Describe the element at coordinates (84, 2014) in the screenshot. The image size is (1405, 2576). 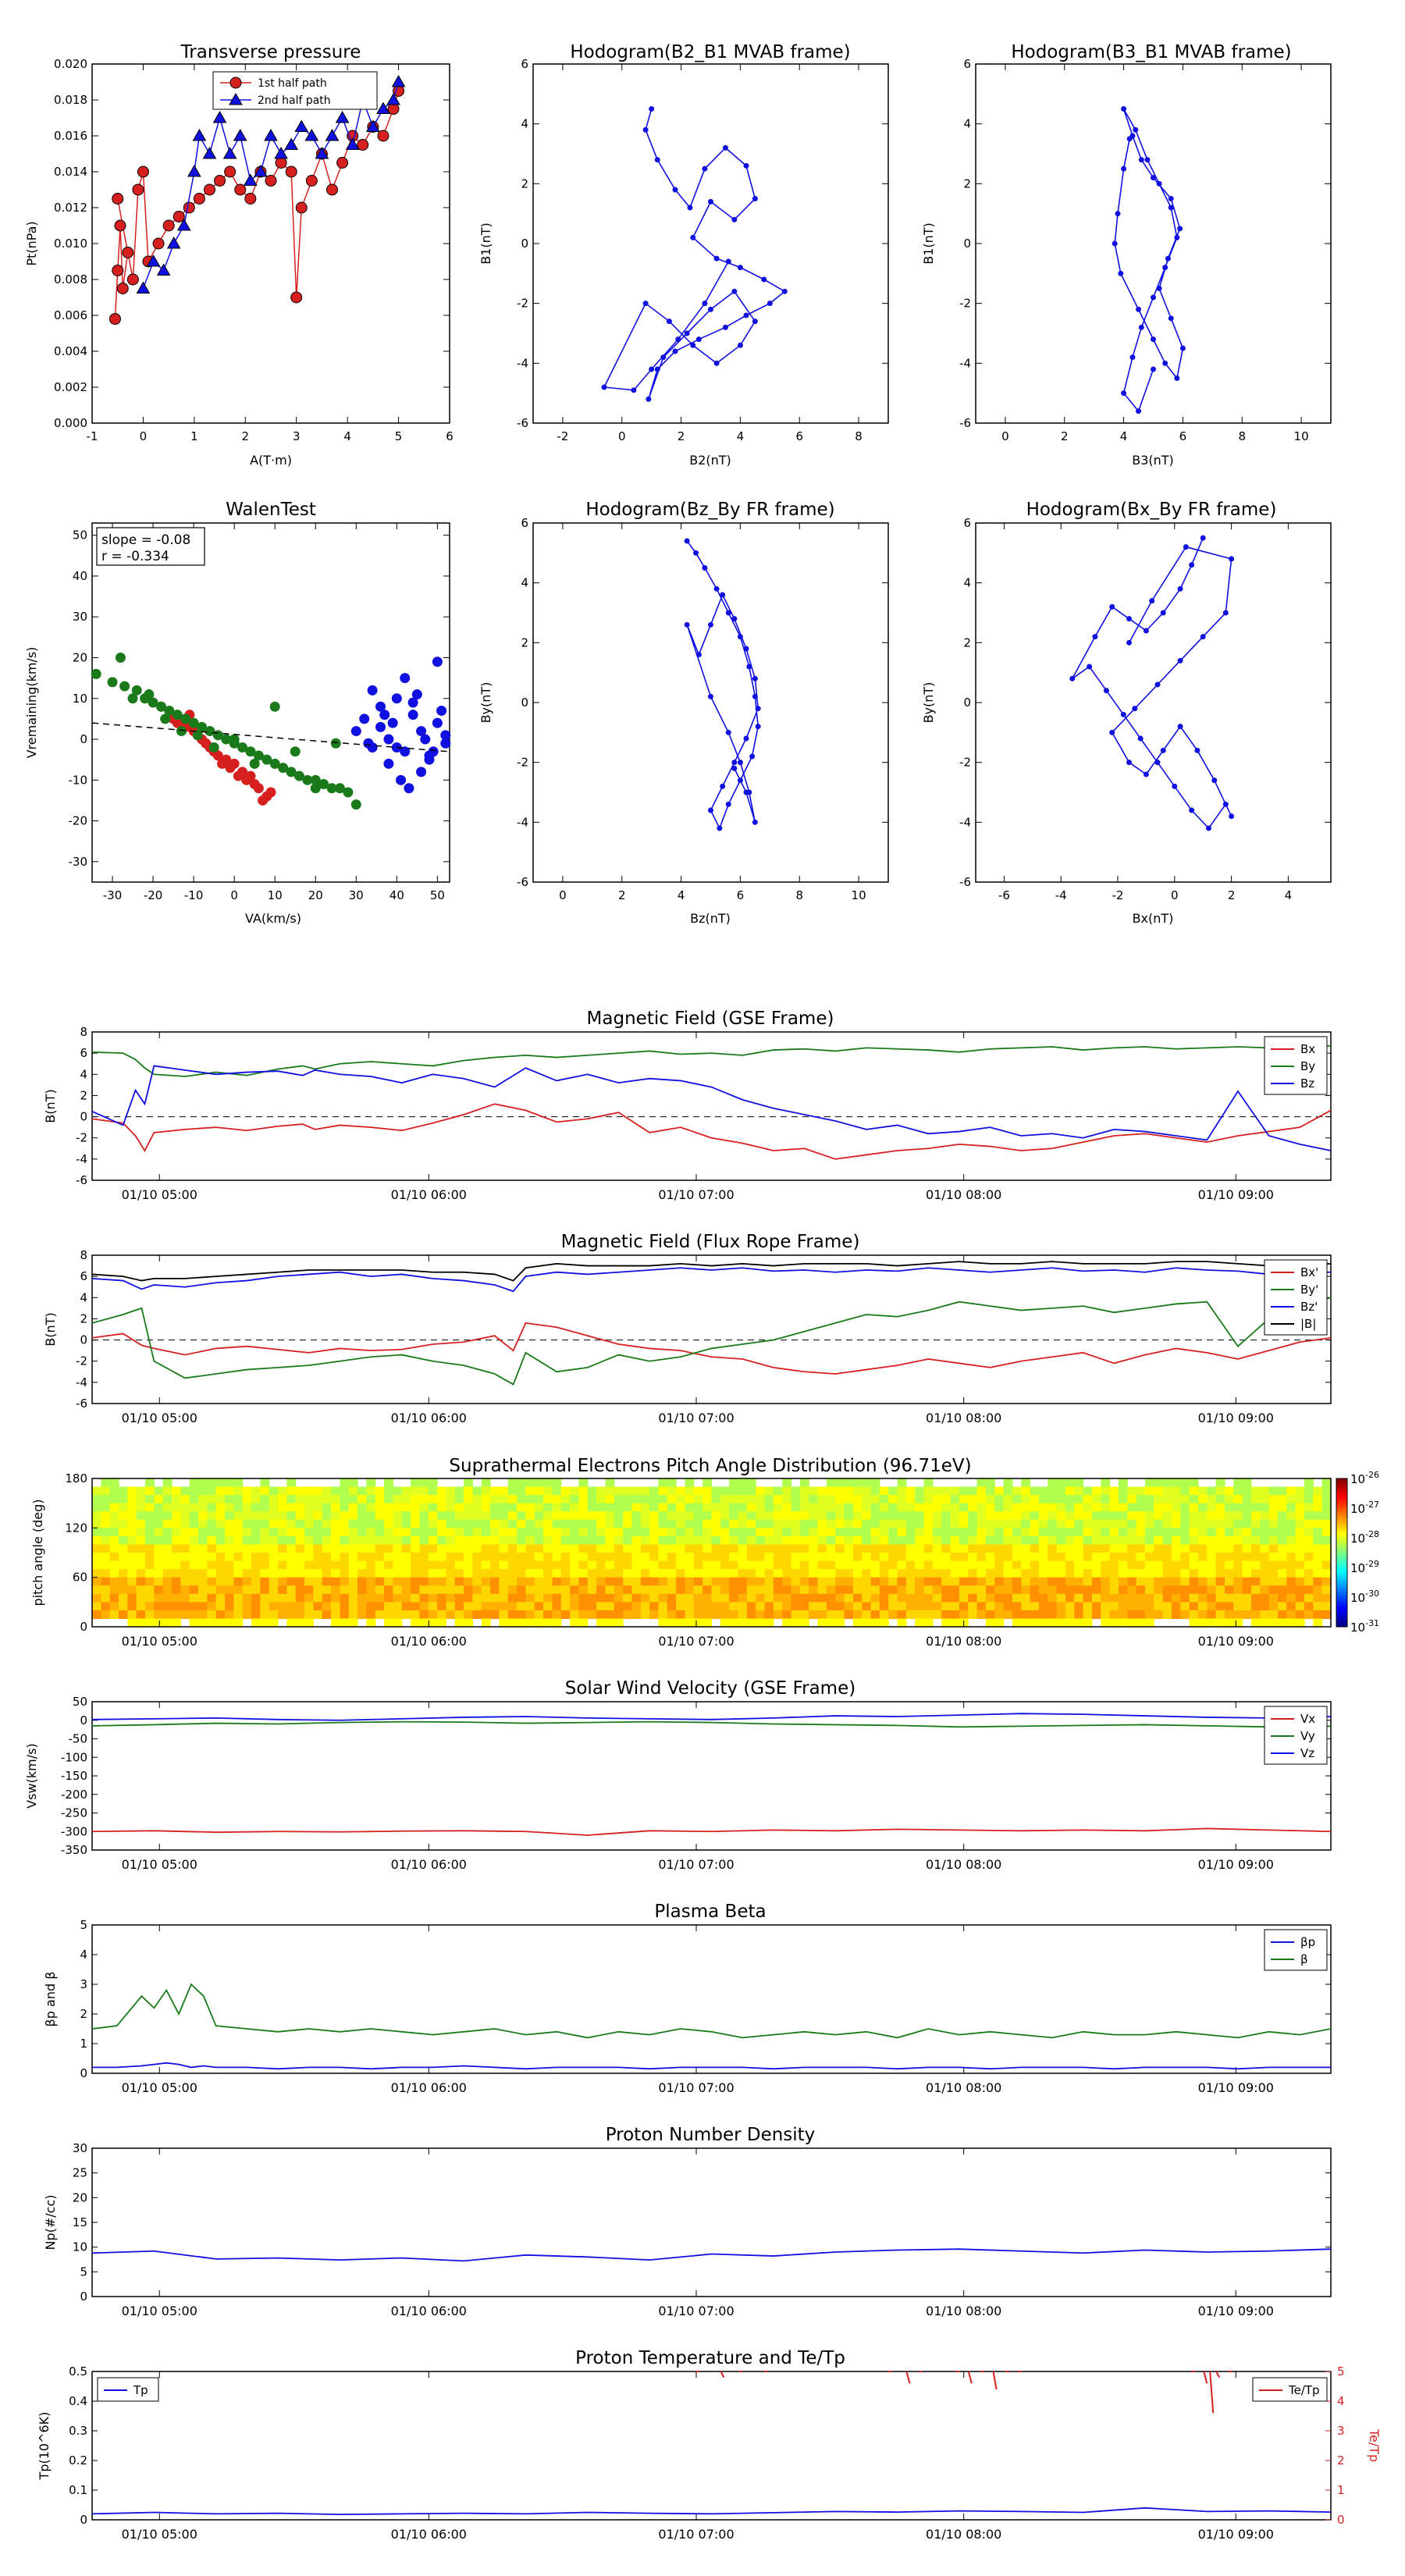
I see `y-tick-label: 2` at that location.